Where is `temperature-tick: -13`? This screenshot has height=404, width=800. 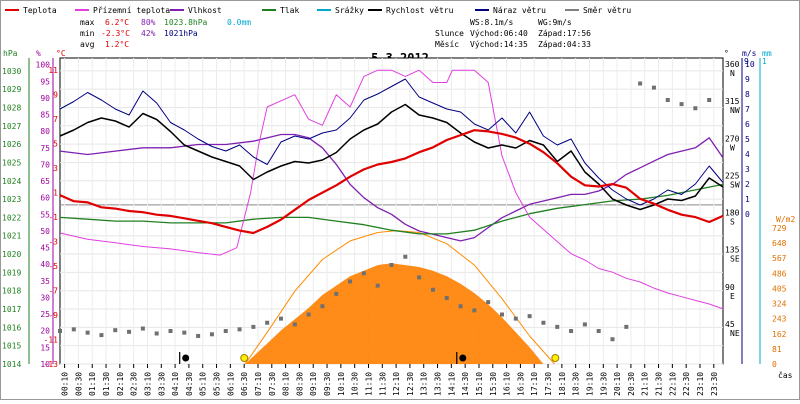 temperature-tick: -13 is located at coordinates (51, 364).